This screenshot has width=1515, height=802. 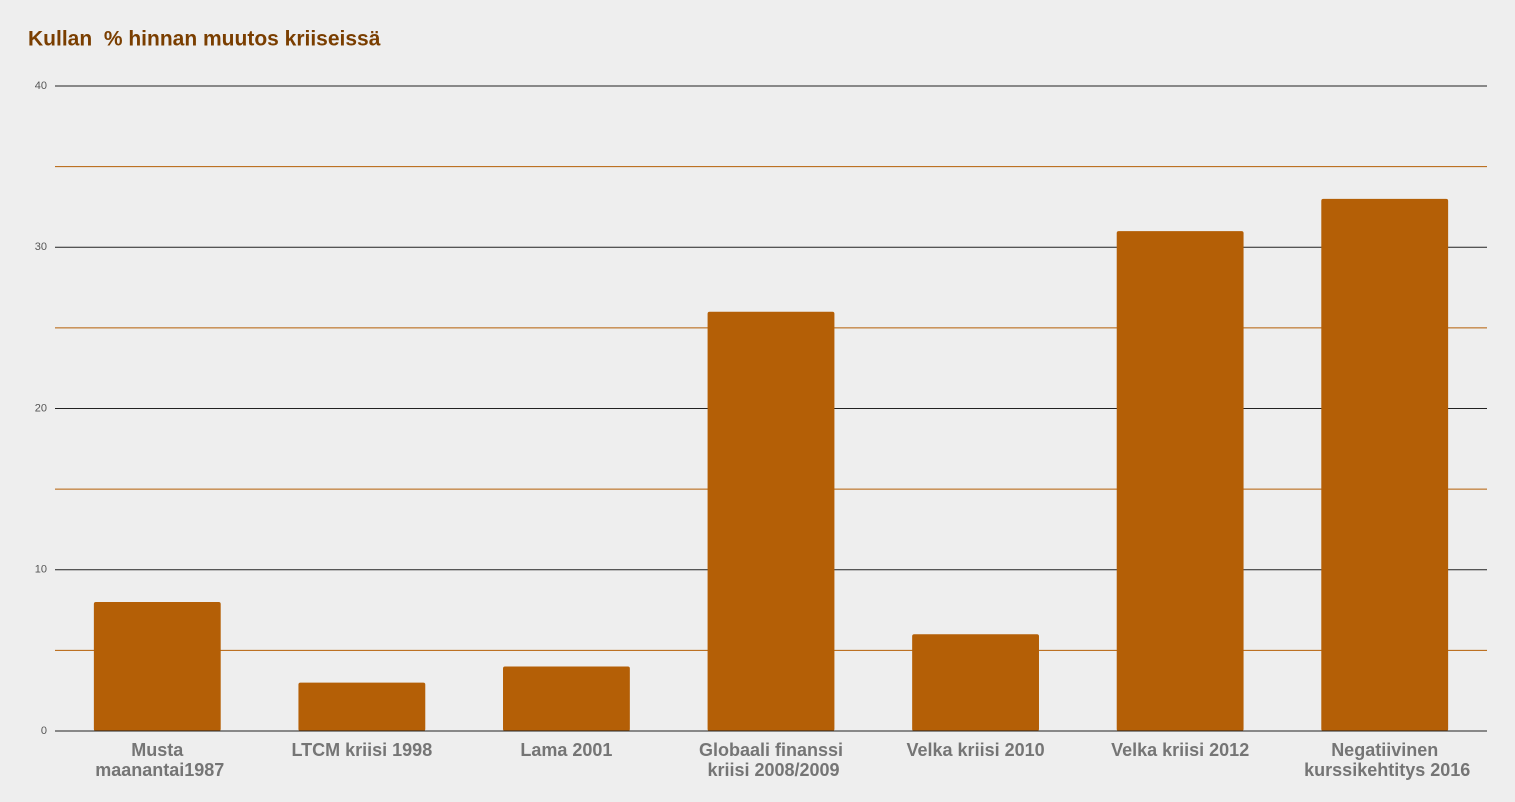 What do you see at coordinates (44, 731) in the screenshot?
I see `y-tick-label: 0` at bounding box center [44, 731].